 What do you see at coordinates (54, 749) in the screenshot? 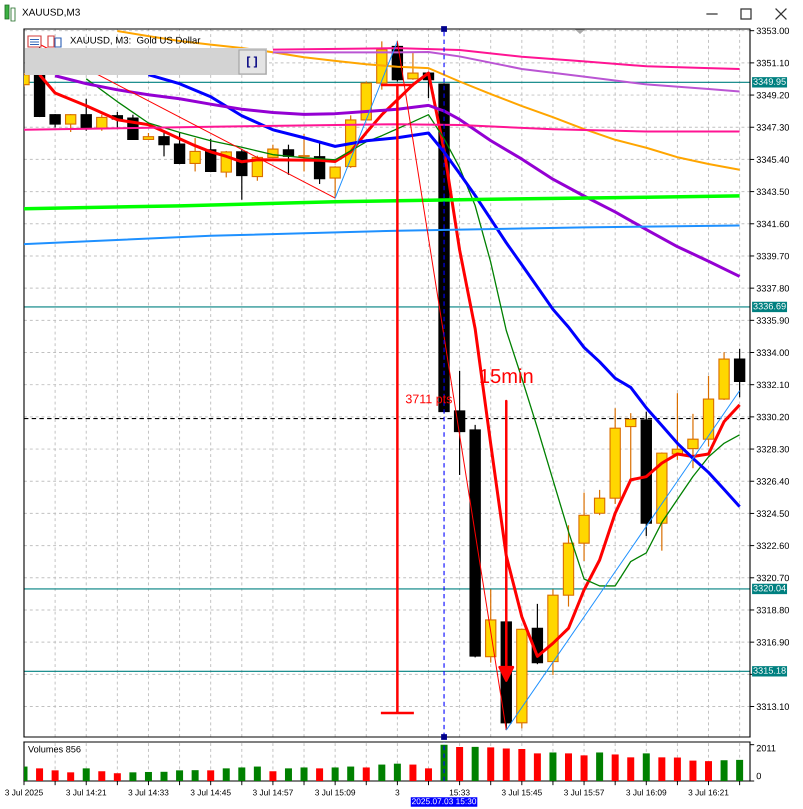
I see `chart-title: Volumes 856` at bounding box center [54, 749].